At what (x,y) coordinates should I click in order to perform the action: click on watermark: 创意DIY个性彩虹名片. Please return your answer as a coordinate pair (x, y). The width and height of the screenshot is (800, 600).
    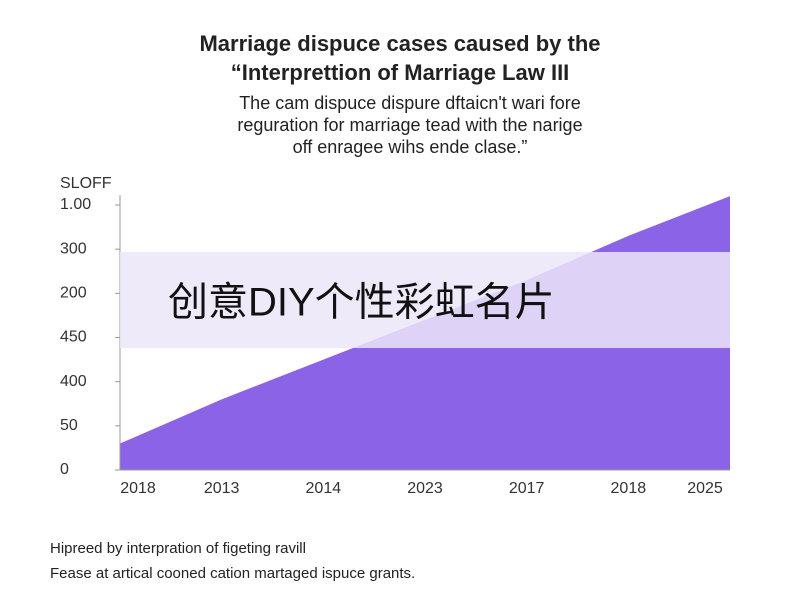
    Looking at the image, I should click on (361, 303).